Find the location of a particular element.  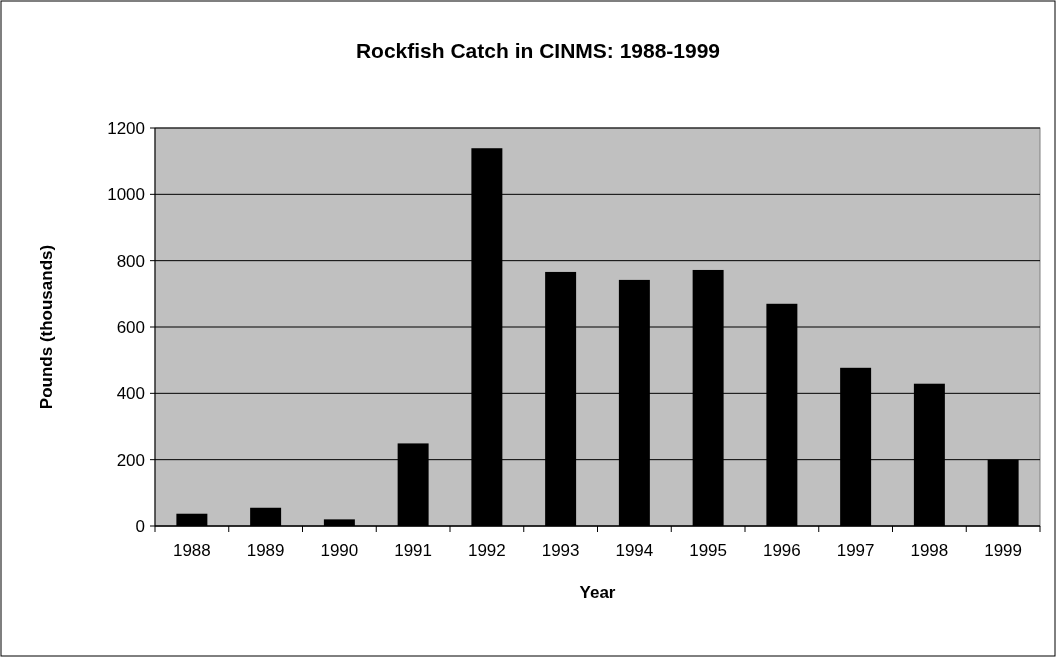

x-axis-title: Year is located at coordinates (597, 592).